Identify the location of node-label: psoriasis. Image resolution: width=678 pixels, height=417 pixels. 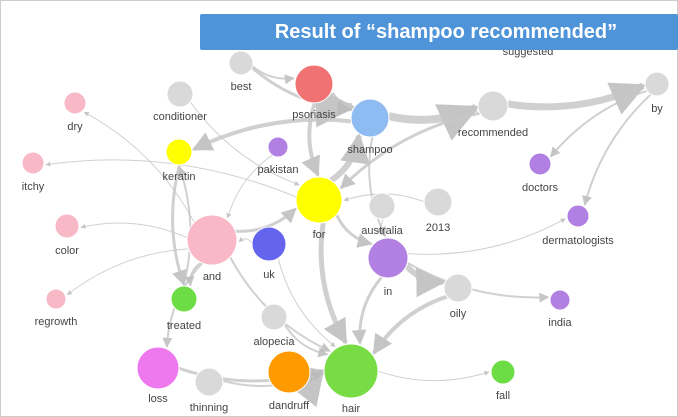
(314, 115).